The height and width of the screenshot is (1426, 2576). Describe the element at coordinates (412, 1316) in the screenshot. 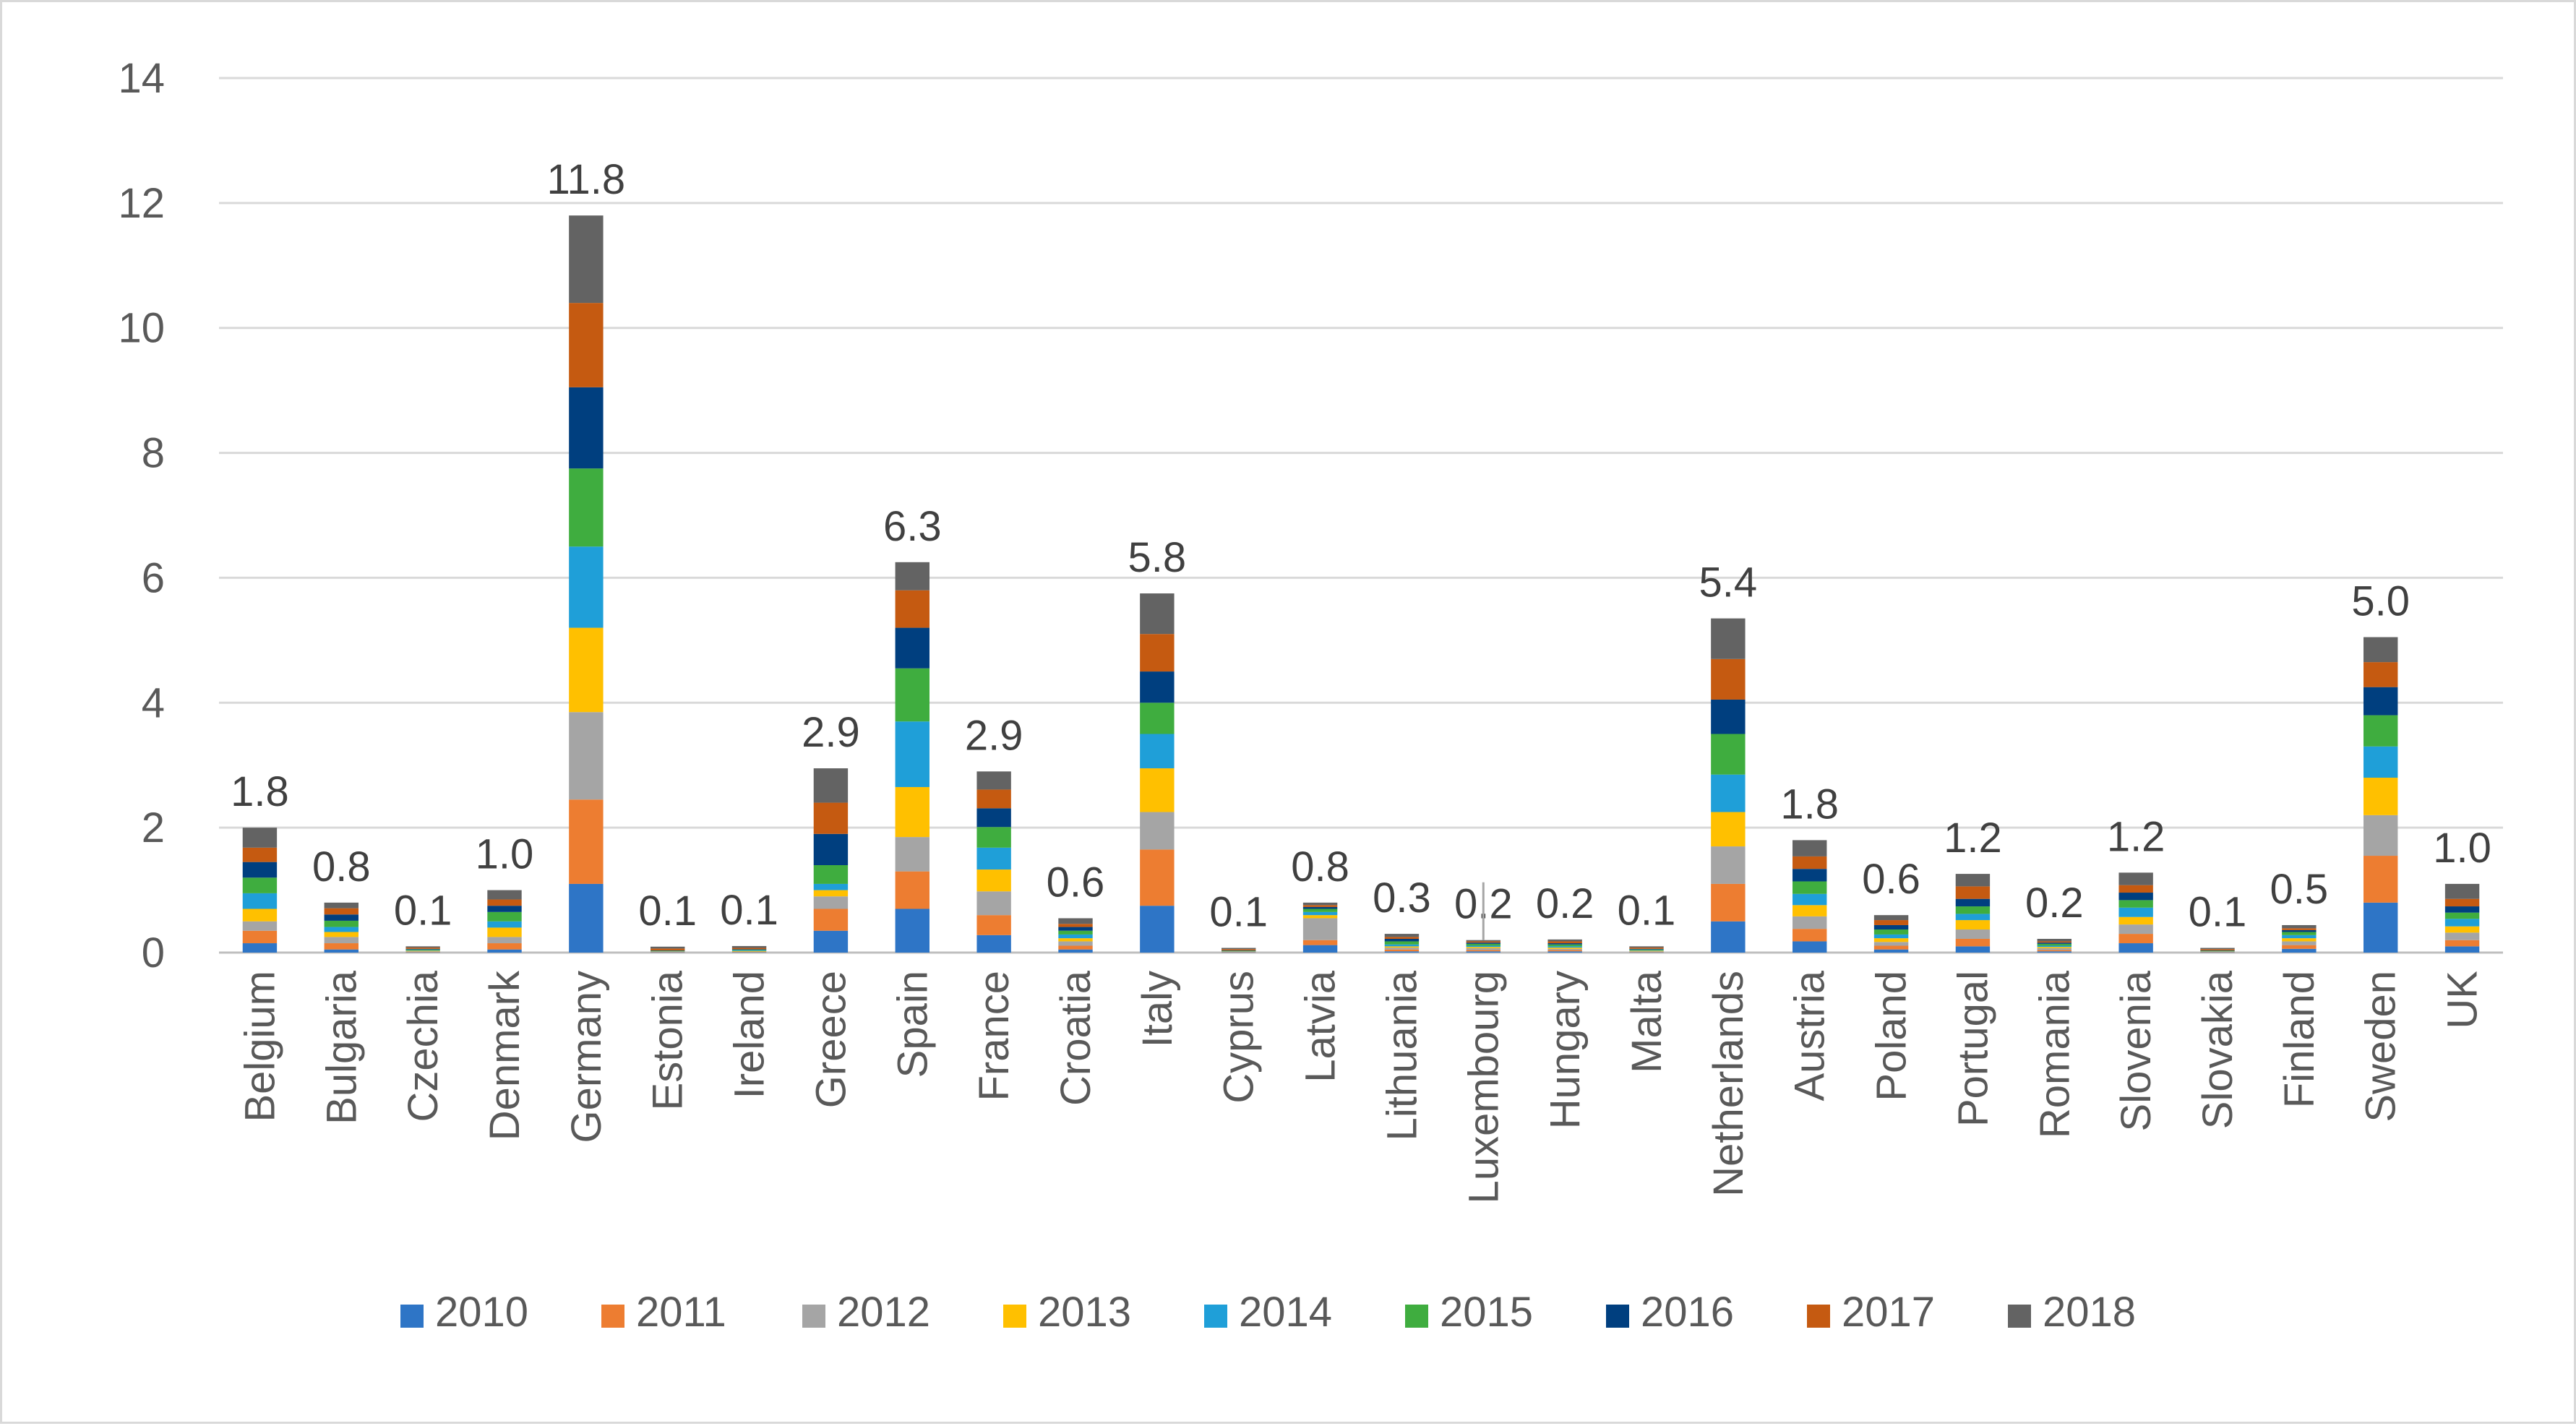

I see `legend-swatch-2010` at that location.